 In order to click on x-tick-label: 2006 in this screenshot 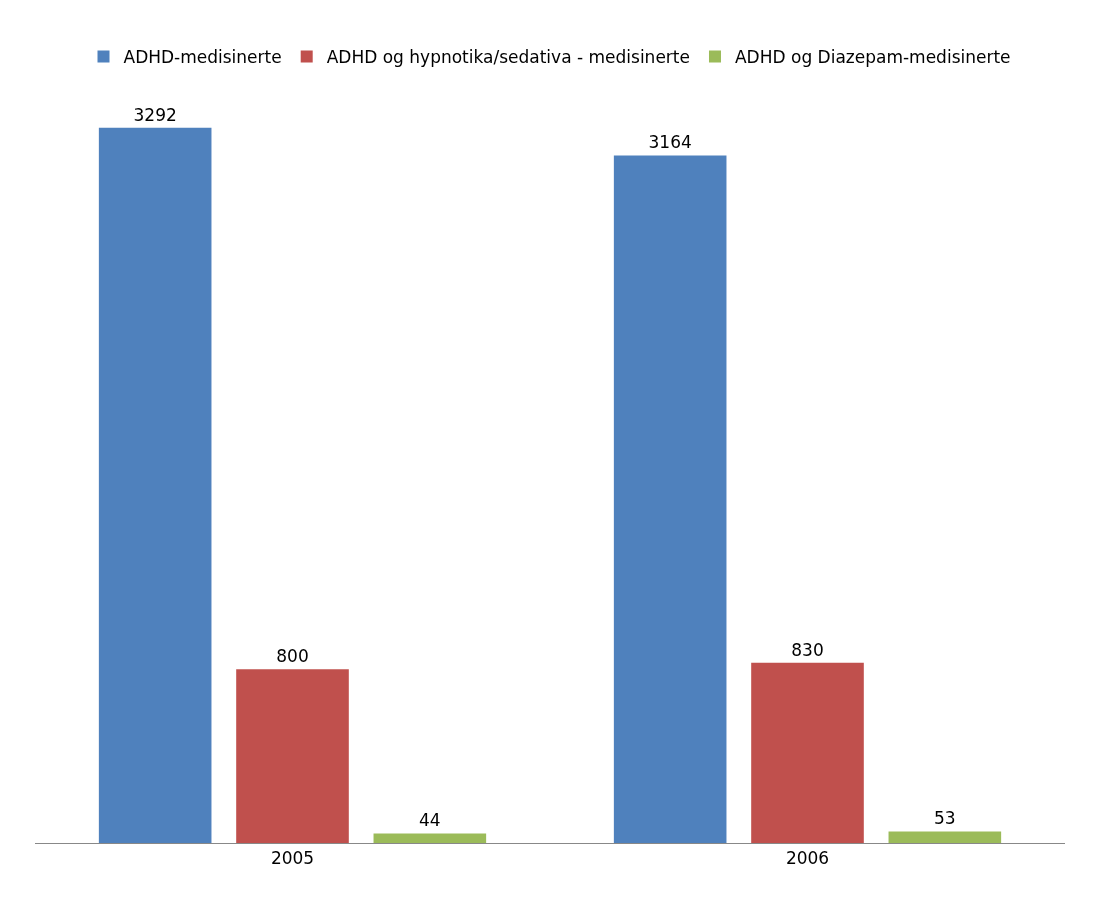, I will do `click(807, 858)`.